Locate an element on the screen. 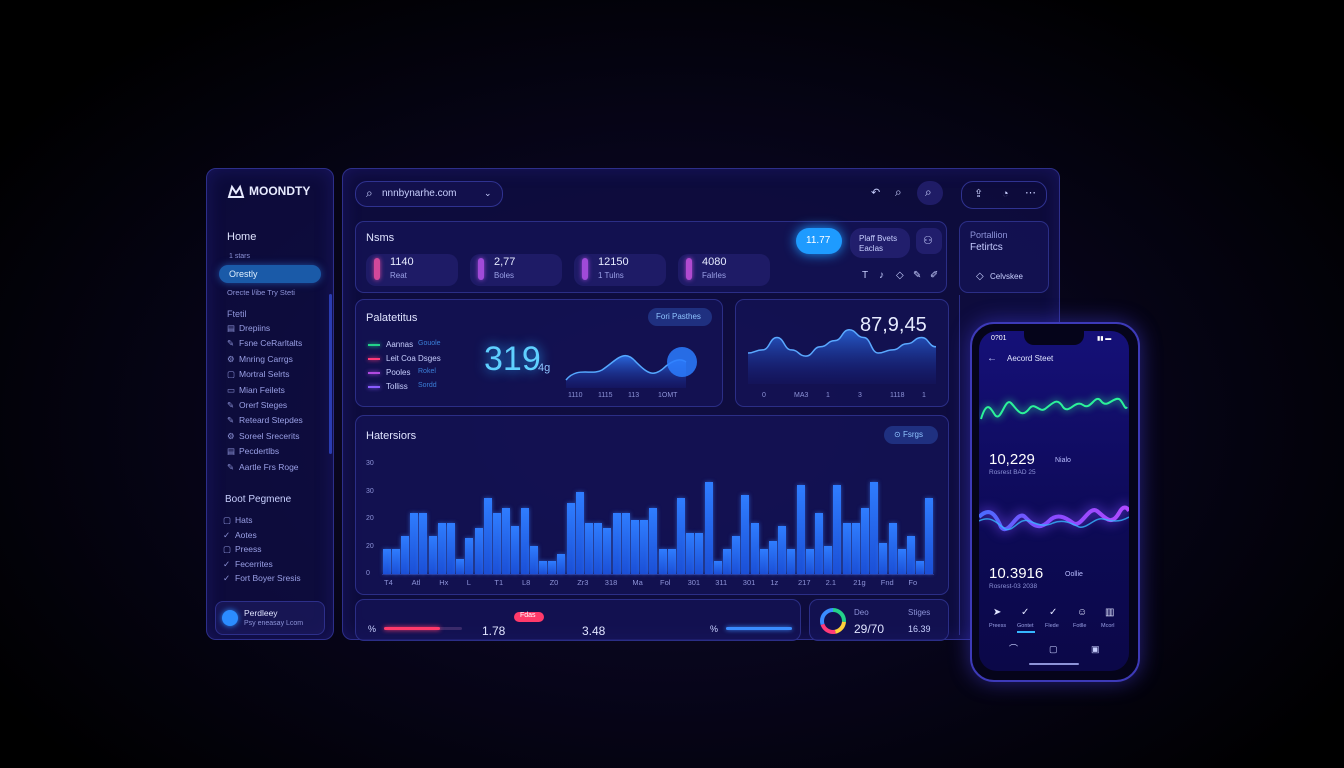 The width and height of the screenshot is (1344, 768). histogram-button: ⊙ Fsrgs is located at coordinates (911, 435).